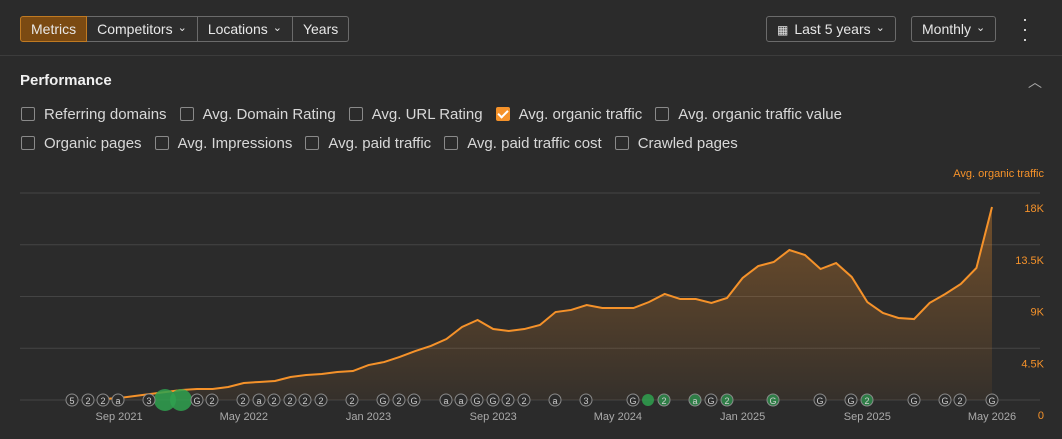 Image resolution: width=1062 pixels, height=439 pixels. I want to click on metric-option: Avg. Impressions, so click(223, 143).